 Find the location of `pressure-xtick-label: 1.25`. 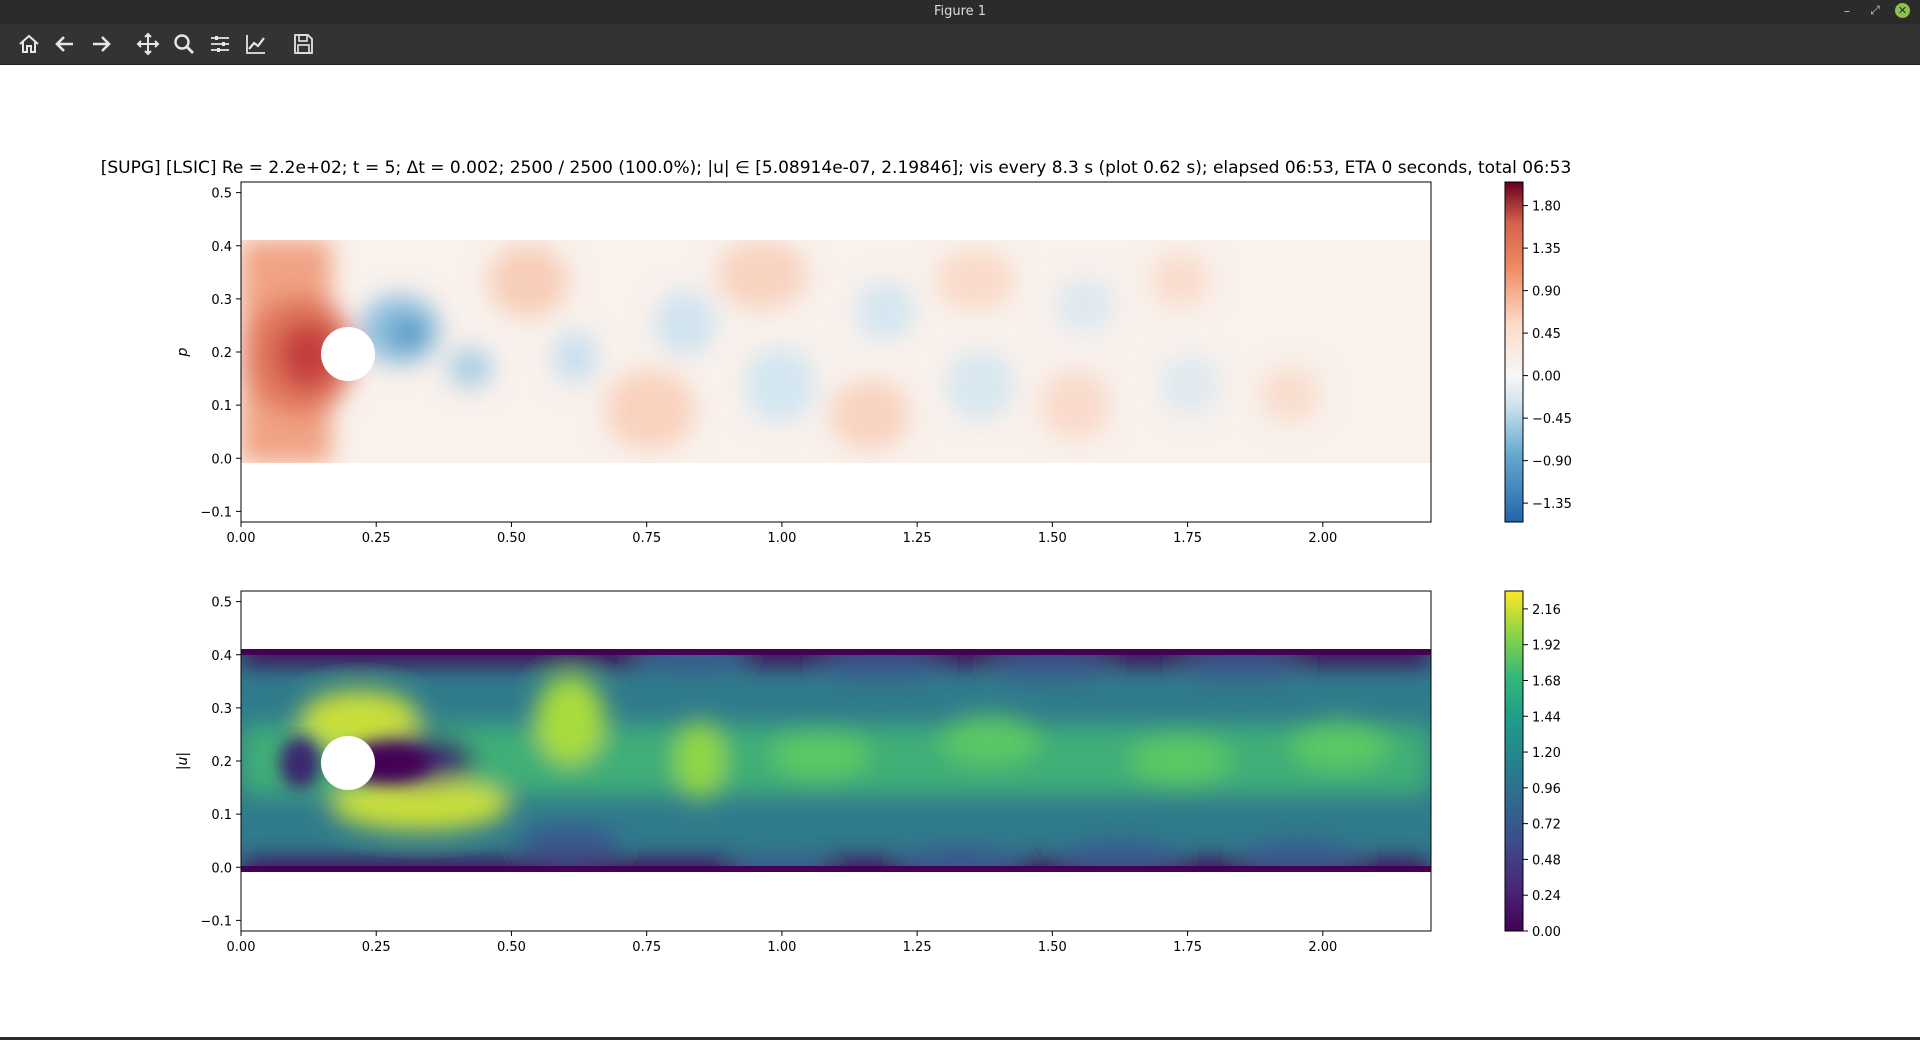

pressure-xtick-label: 1.25 is located at coordinates (917, 538).